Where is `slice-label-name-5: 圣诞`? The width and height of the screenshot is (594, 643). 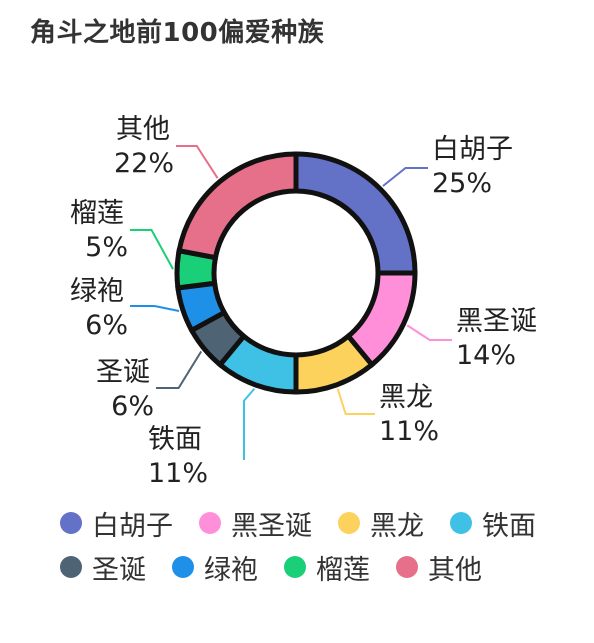
slice-label-name-5: 圣诞 is located at coordinates (123, 372).